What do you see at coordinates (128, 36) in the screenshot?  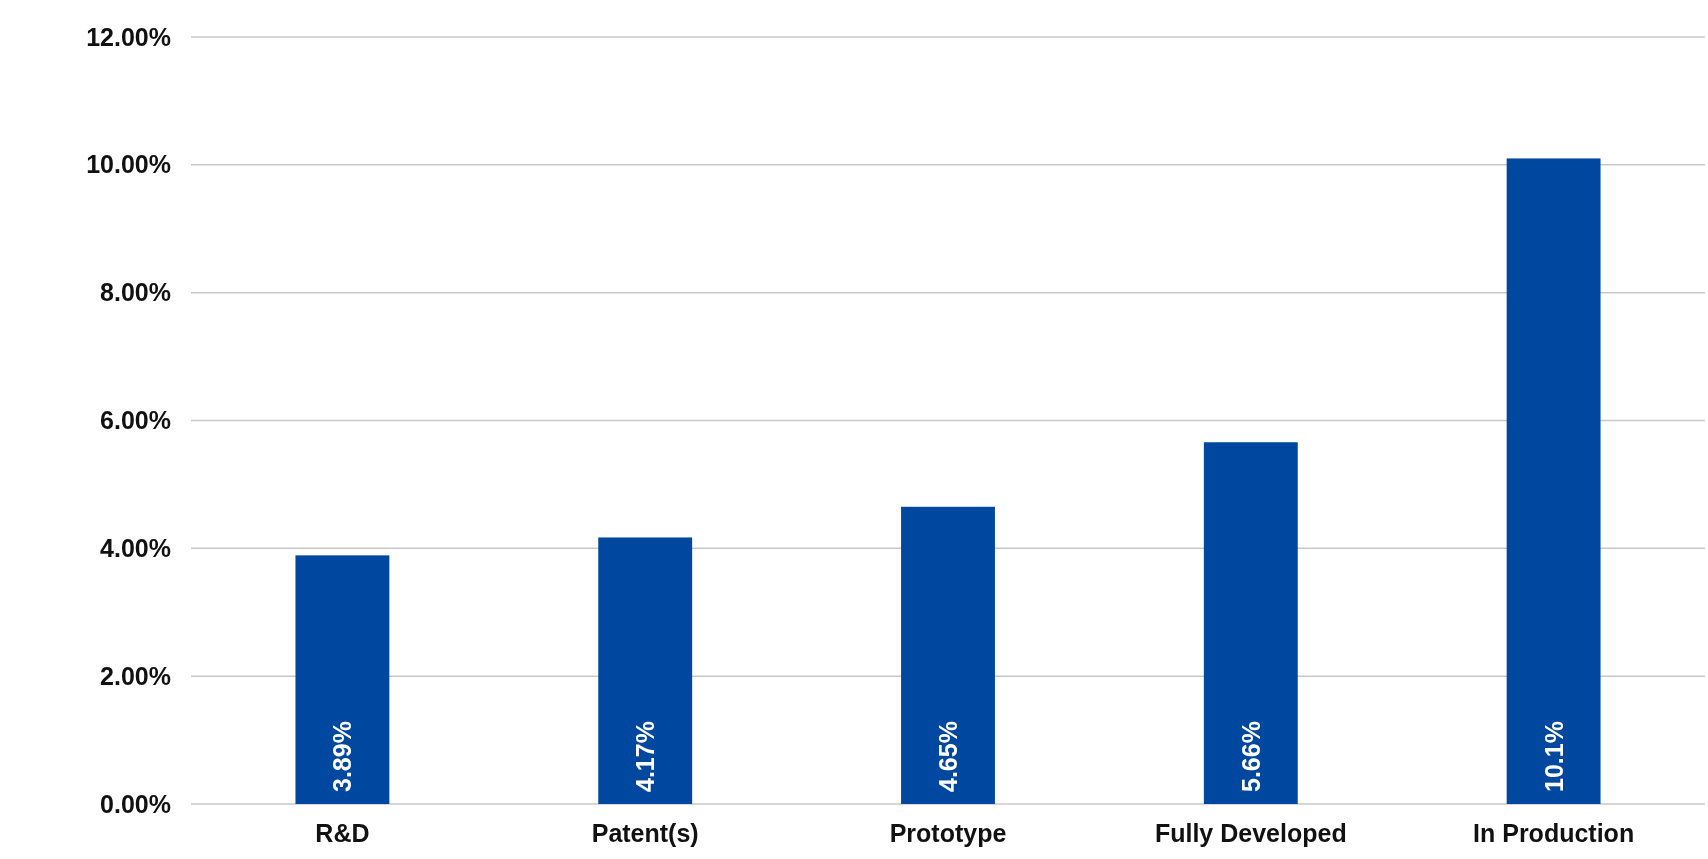 I see `y-tick-label: 12.00%` at bounding box center [128, 36].